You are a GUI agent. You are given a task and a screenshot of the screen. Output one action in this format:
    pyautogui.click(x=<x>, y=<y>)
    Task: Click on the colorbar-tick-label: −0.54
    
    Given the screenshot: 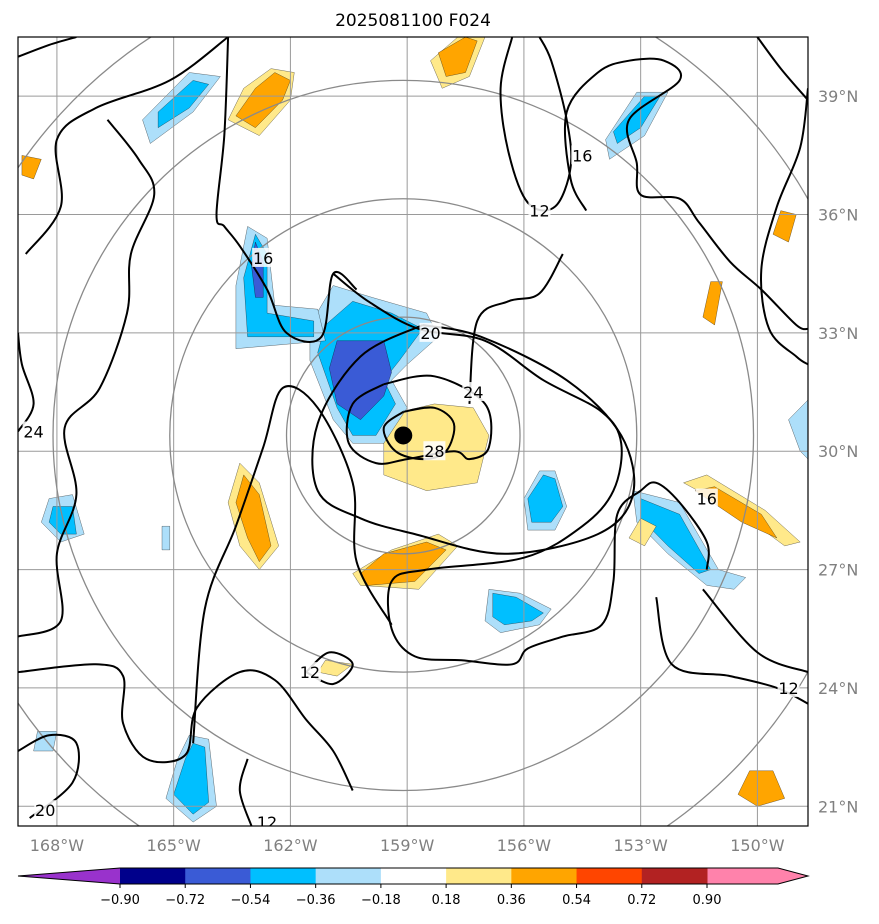 What is the action you would take?
    pyautogui.click(x=251, y=900)
    